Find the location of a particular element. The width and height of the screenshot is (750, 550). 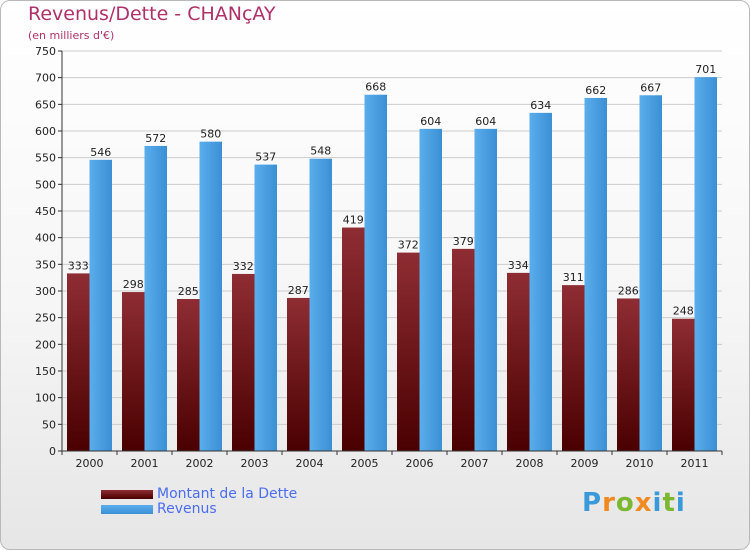

x-tick-label: 2005 is located at coordinates (365, 463).